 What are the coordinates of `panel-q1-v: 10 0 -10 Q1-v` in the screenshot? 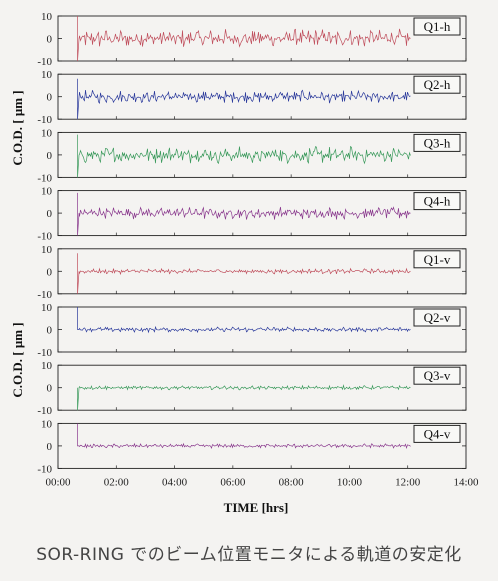 It's located at (252, 272).